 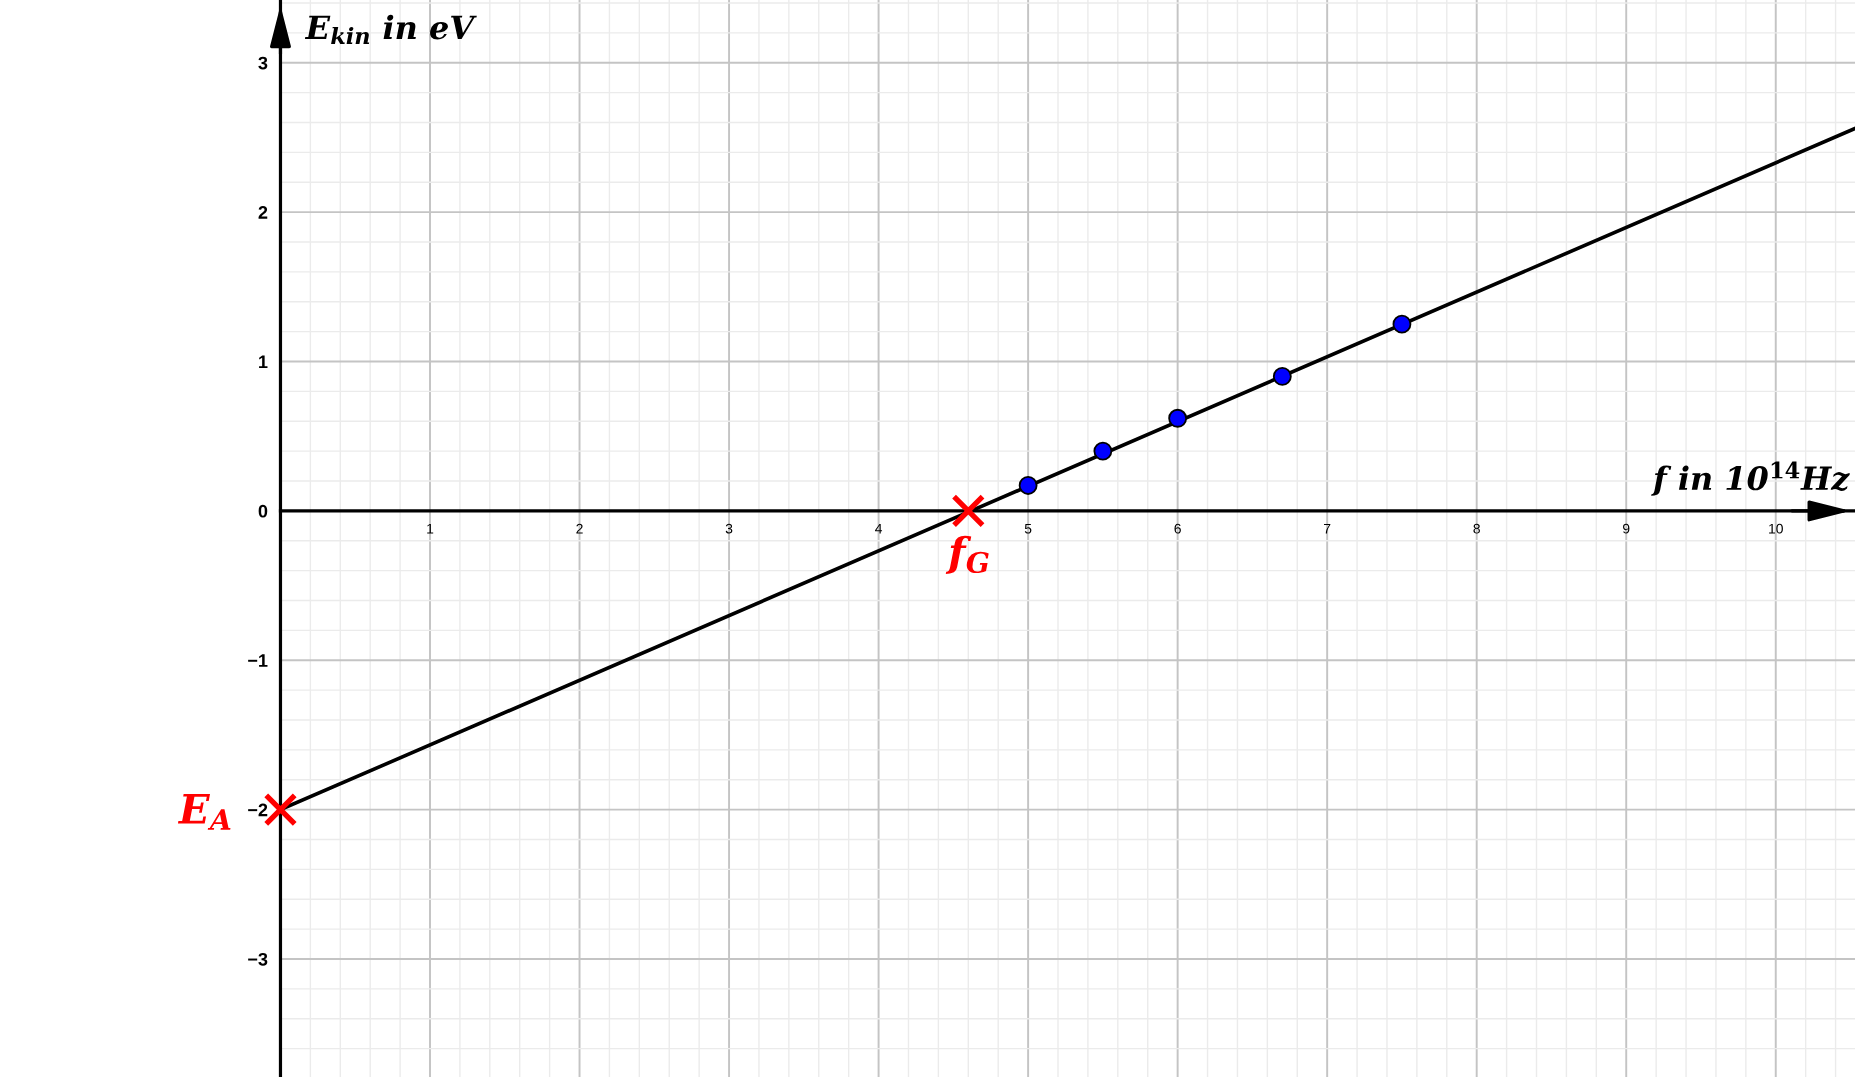 I want to click on y-tick-label: −1, so click(x=258, y=660).